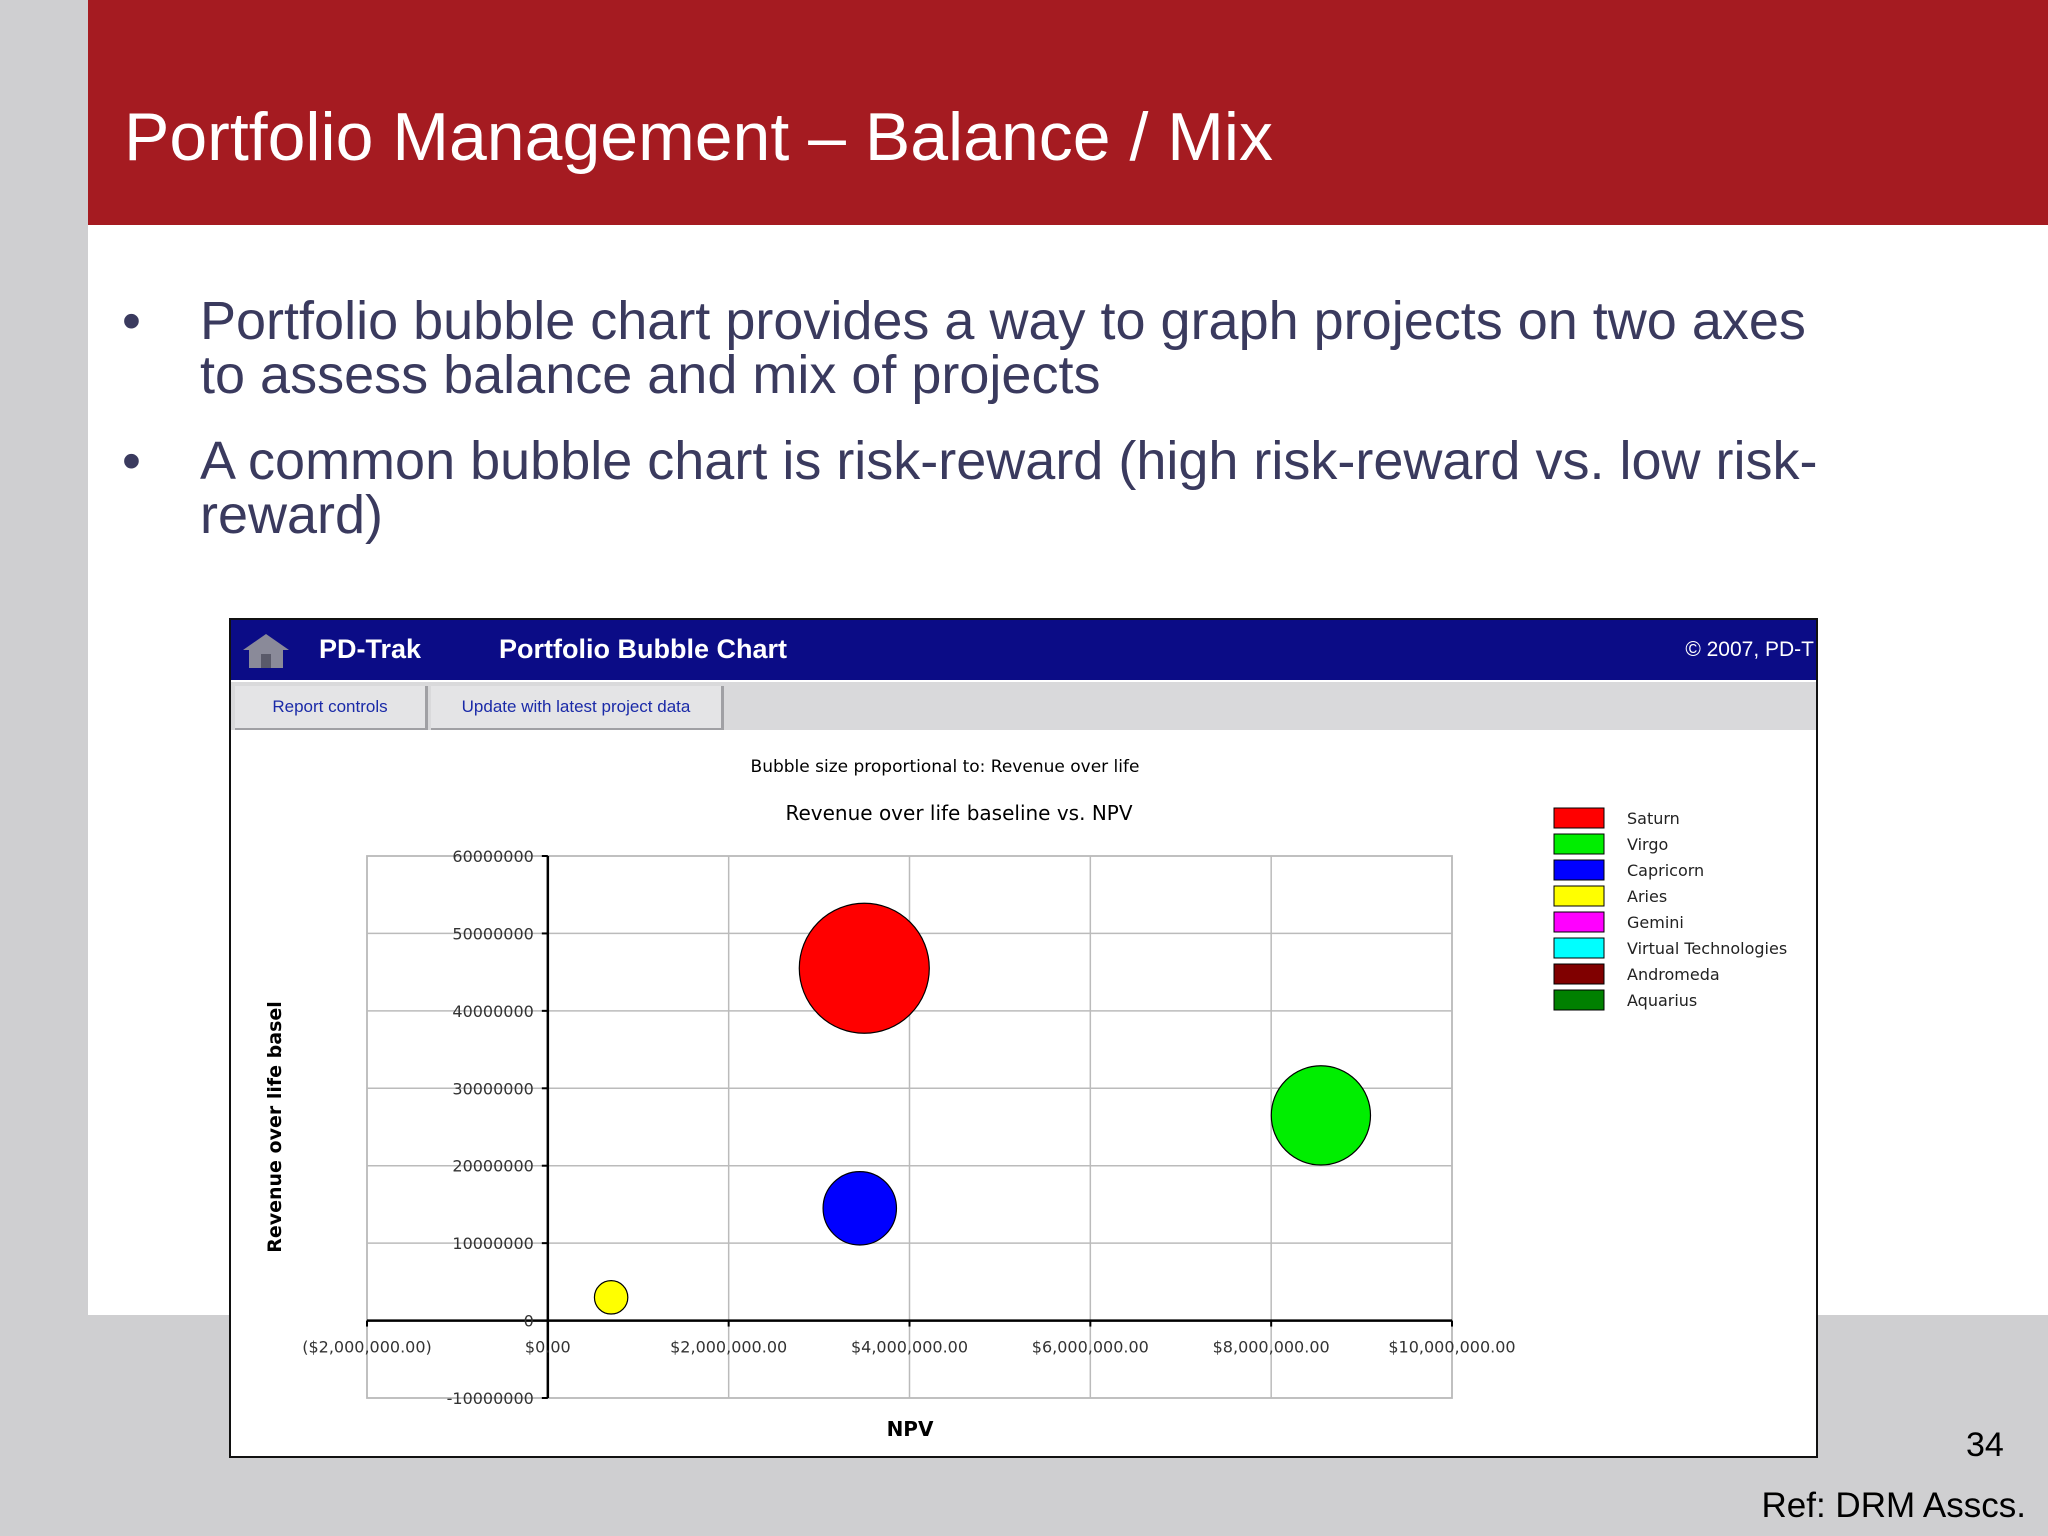 This screenshot has width=2048, height=1536. I want to click on legend-label-6: Andromeda, so click(1673, 974).